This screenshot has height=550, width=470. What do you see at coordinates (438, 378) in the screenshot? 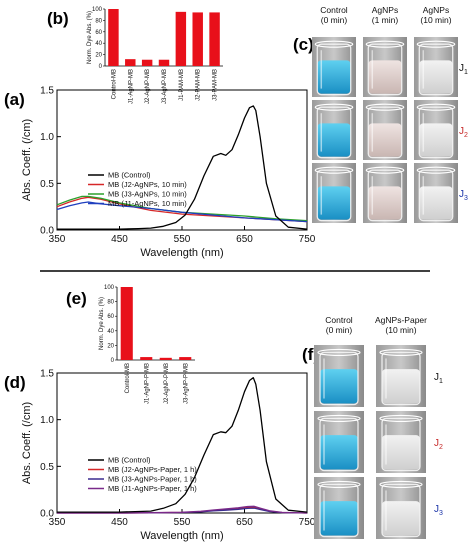
I see `photo-f-row-label: J1` at bounding box center [438, 378].